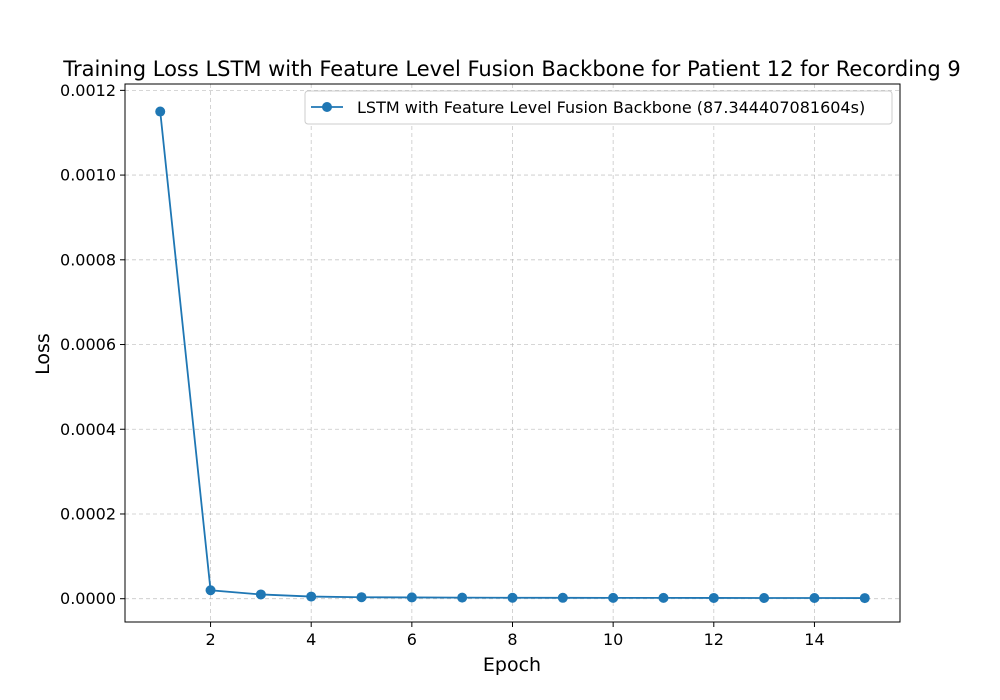 The height and width of the screenshot is (700, 1000). Describe the element at coordinates (43, 354) in the screenshot. I see `y-axis-label: Loss` at that location.